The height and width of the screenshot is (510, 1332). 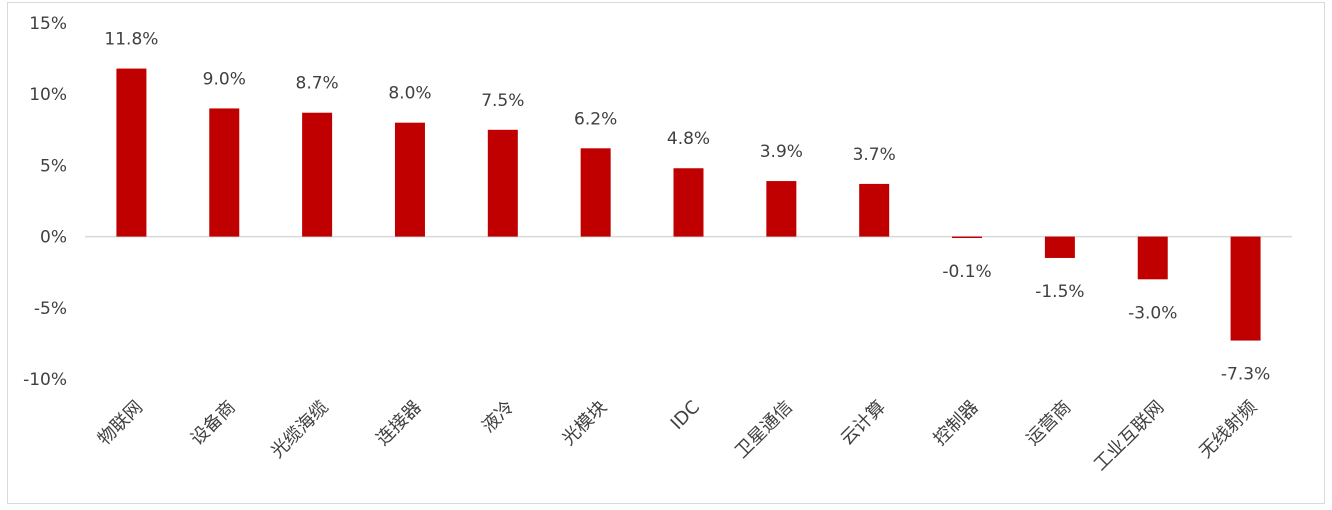 I want to click on data-label: -3.0%, so click(x=1152, y=313).